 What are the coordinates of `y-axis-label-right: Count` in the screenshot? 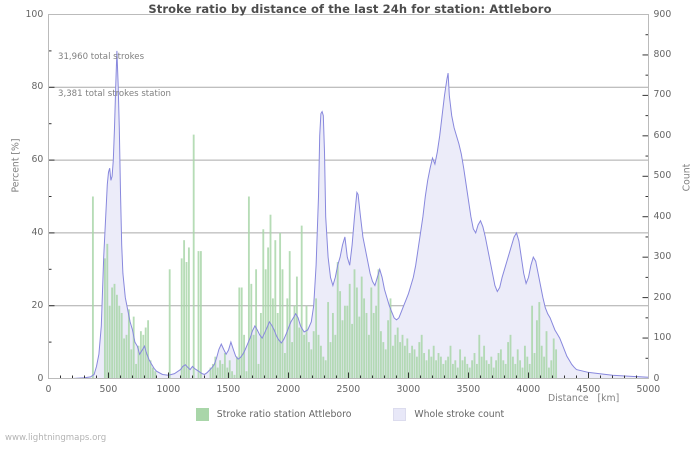 It's located at (687, 177).